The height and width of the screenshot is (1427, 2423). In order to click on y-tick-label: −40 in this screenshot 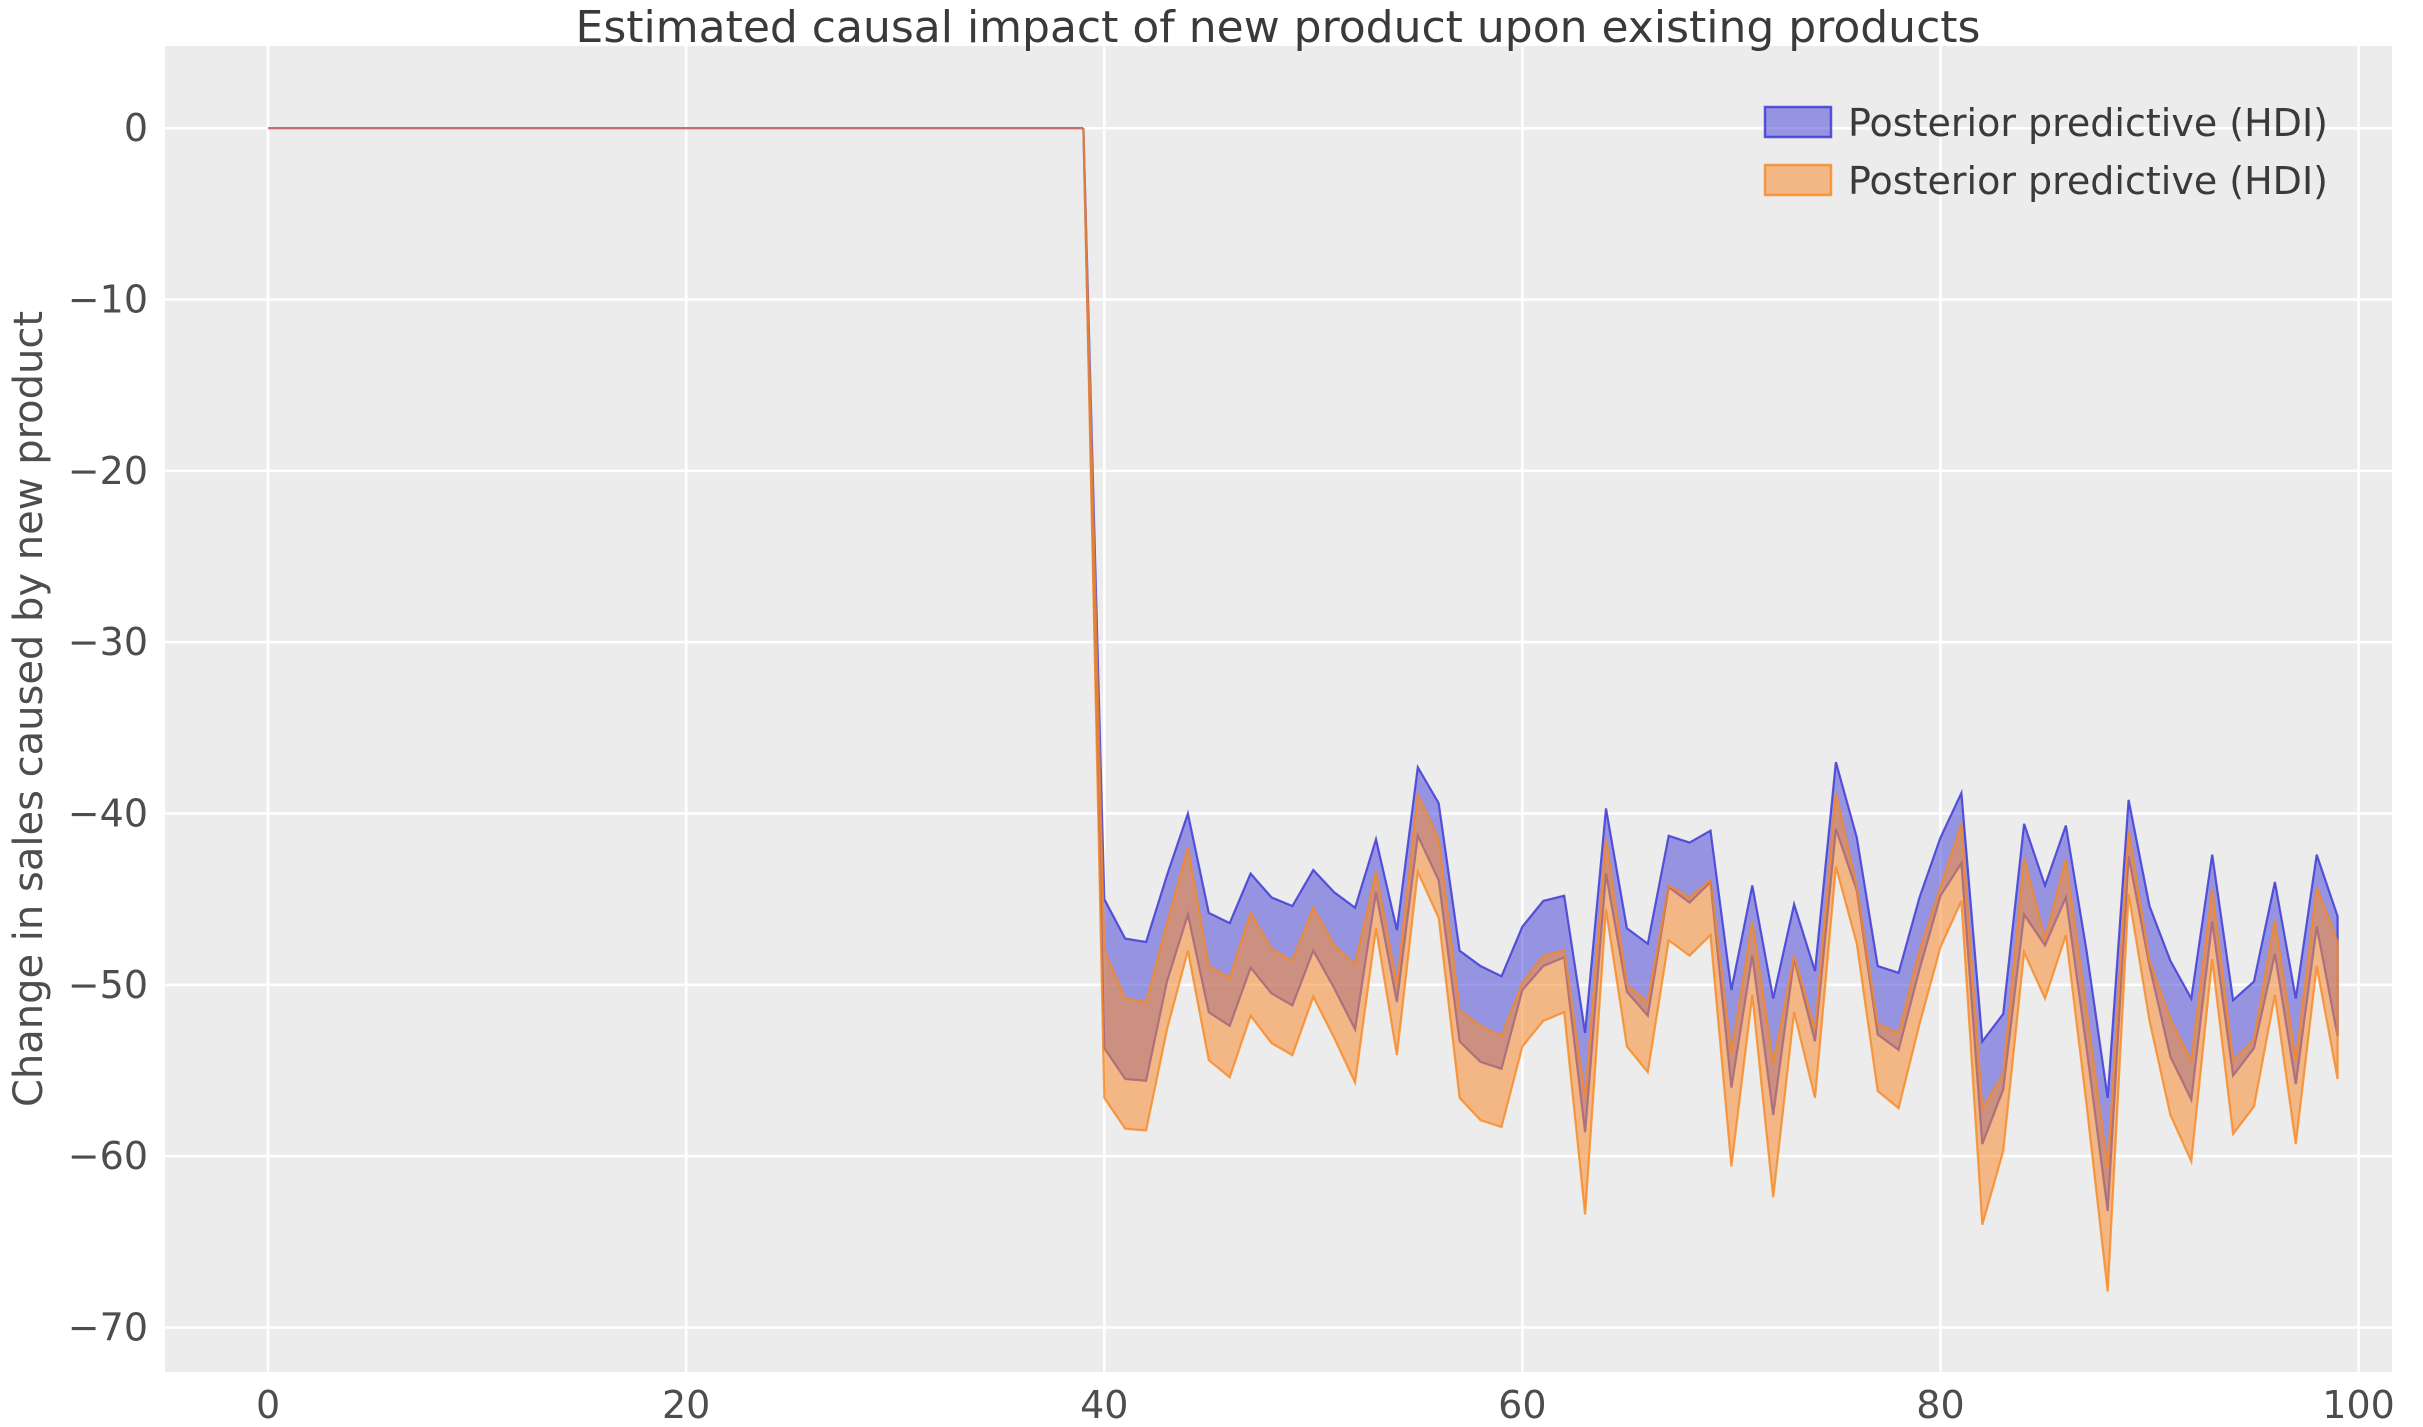, I will do `click(108, 814)`.